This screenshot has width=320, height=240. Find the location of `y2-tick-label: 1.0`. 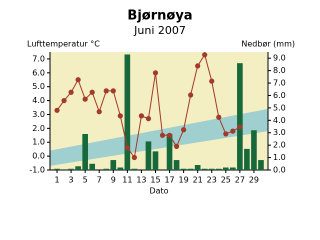

y2-tick-label: 1.0 is located at coordinates (279, 157).